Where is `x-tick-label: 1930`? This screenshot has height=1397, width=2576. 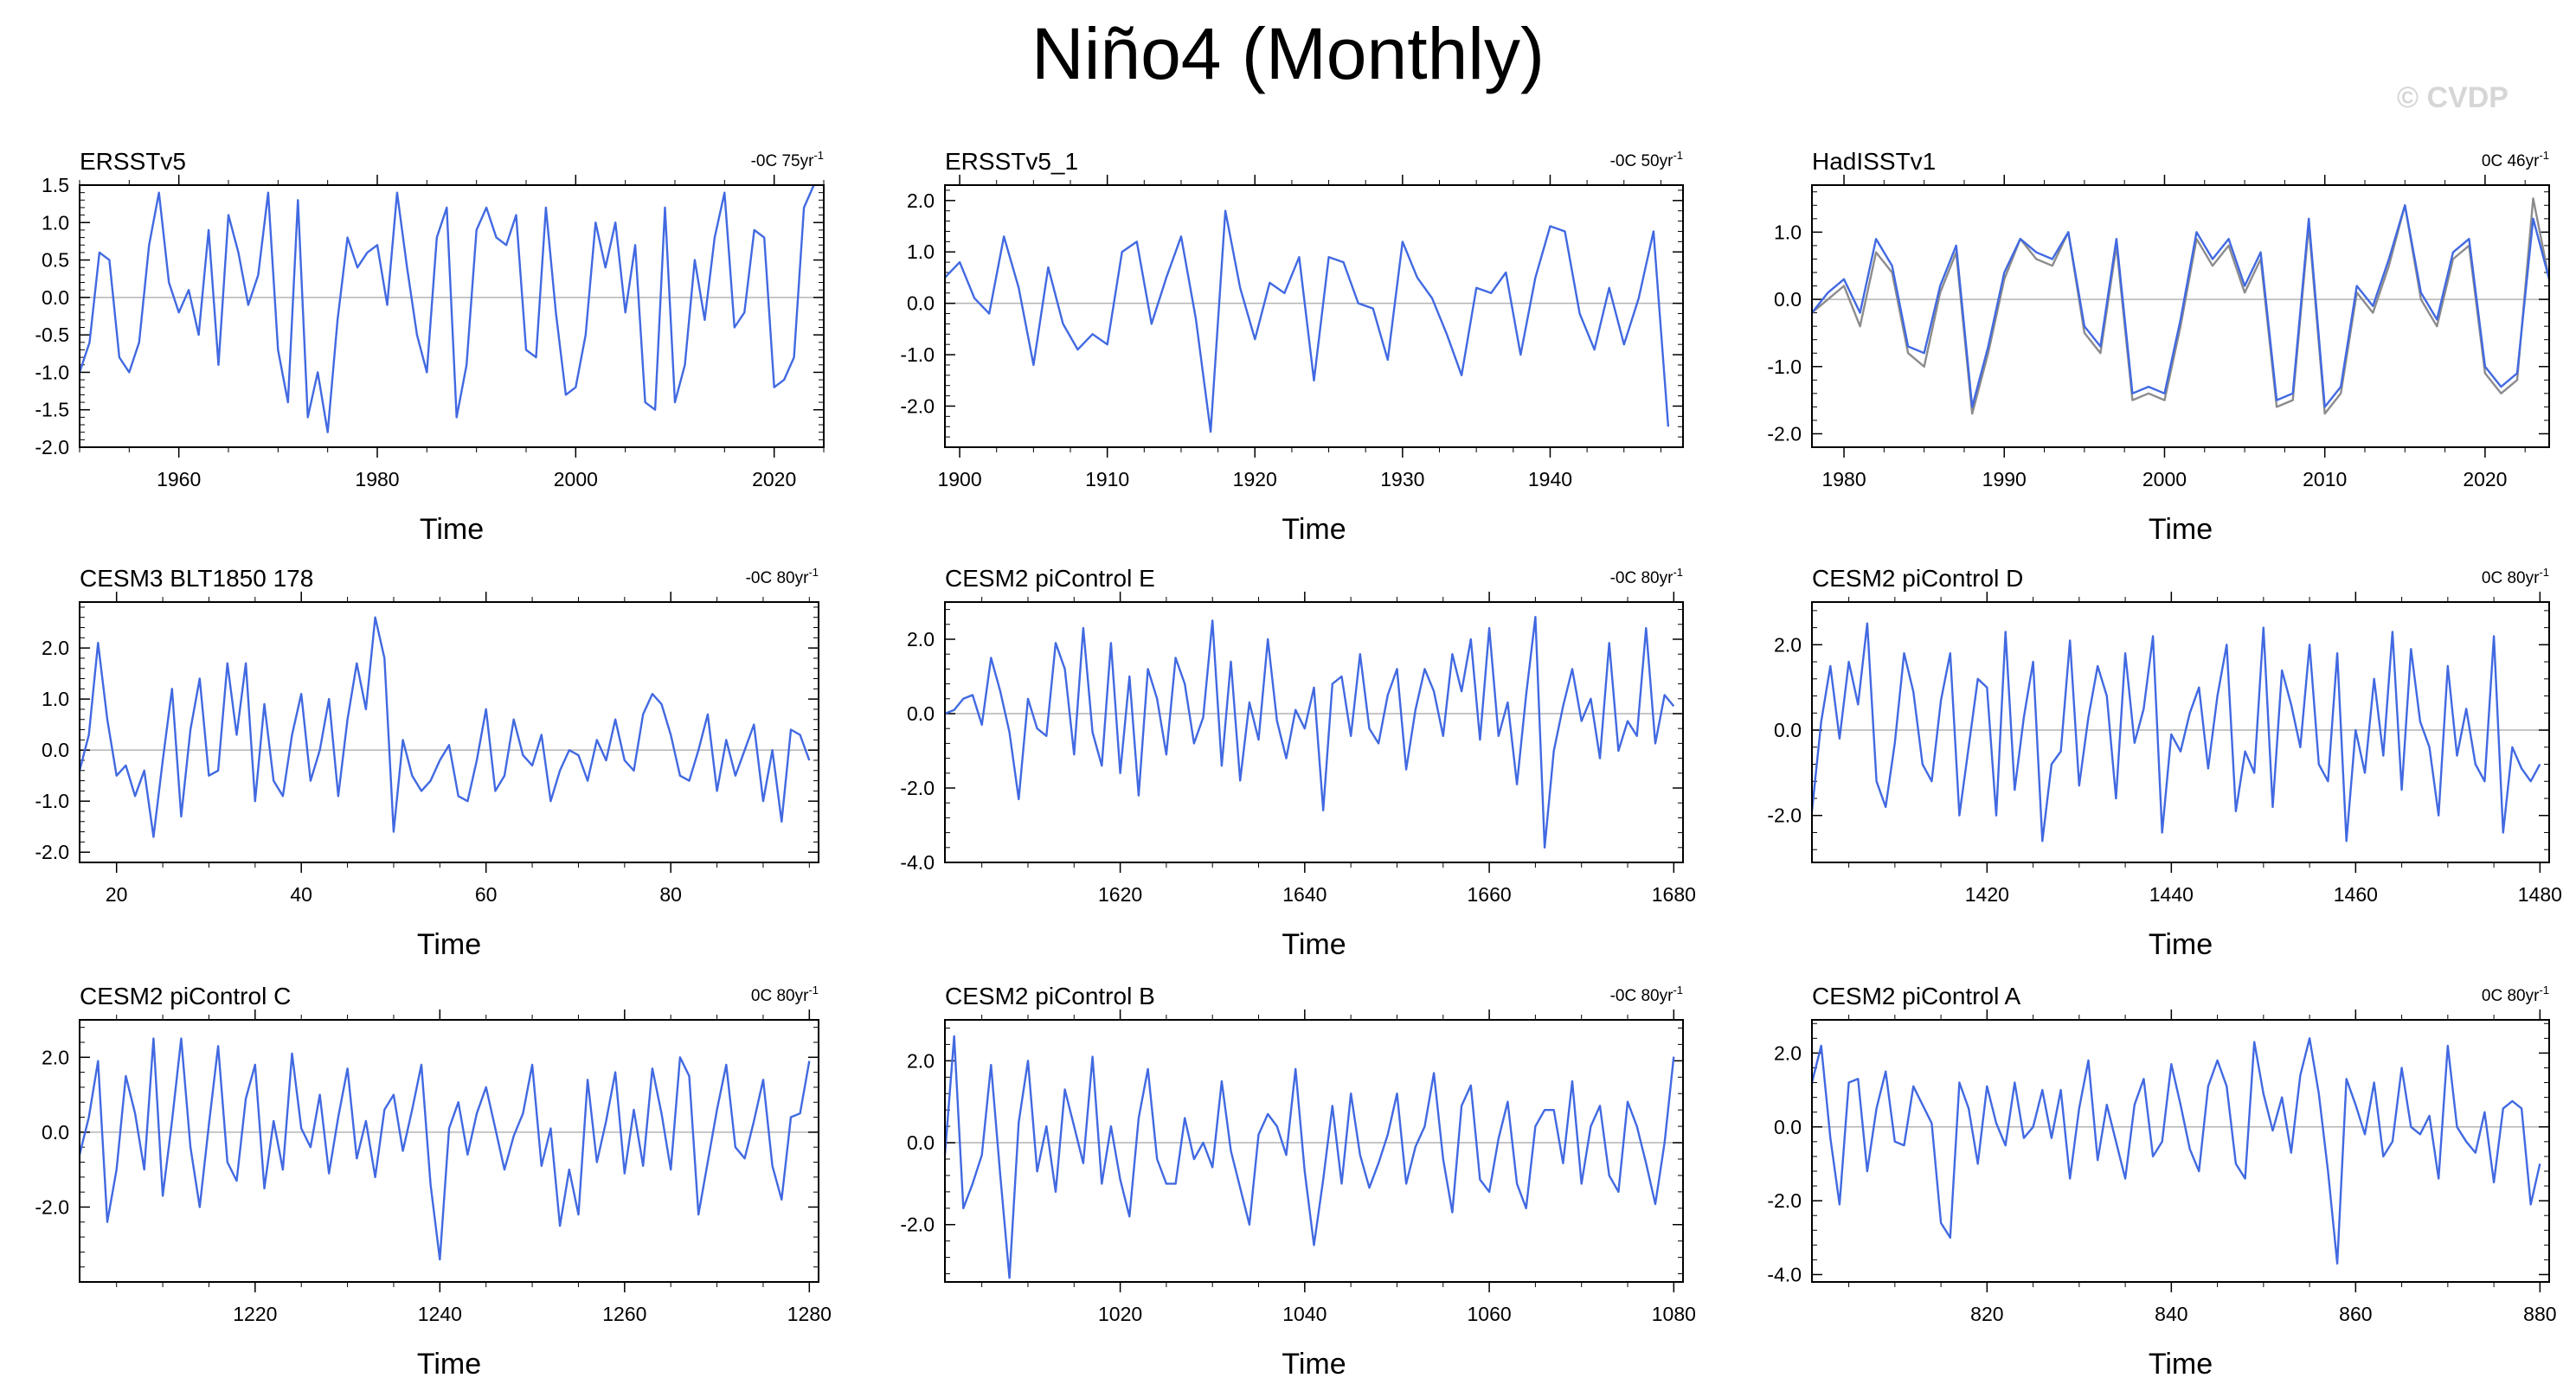
x-tick-label: 1930 is located at coordinates (1402, 479).